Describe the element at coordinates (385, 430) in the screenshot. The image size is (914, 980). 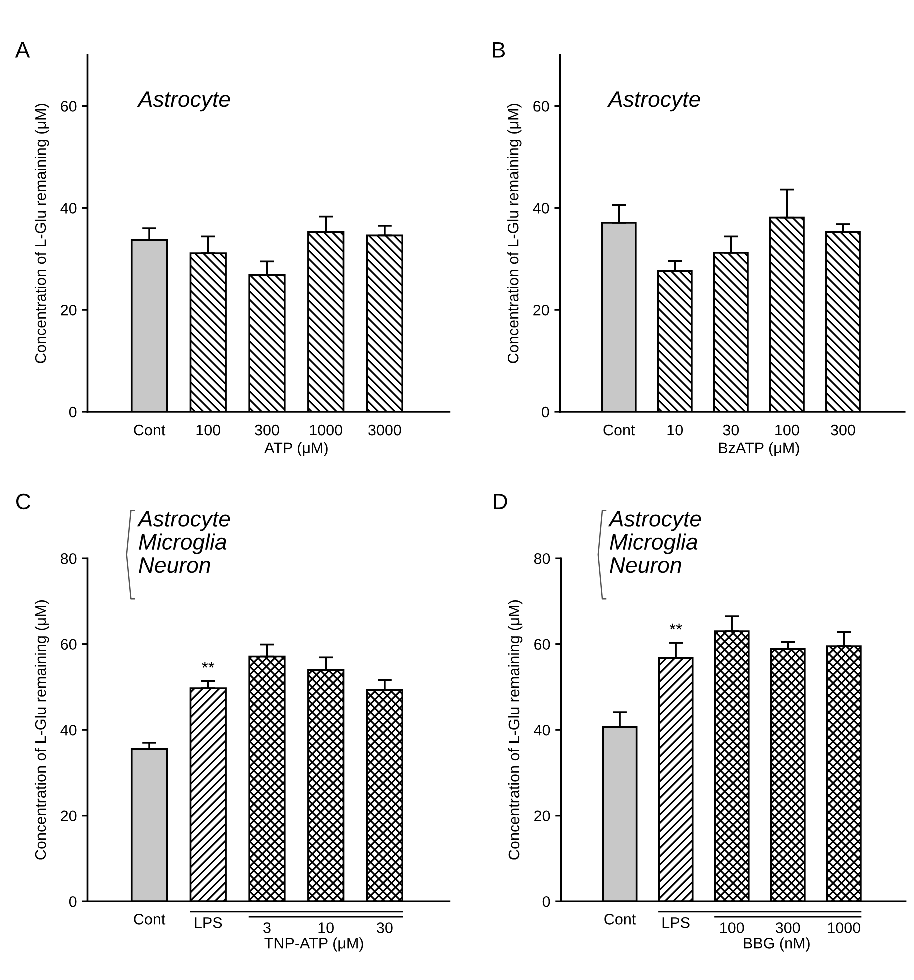
I see `x-tick-label: 3000` at that location.